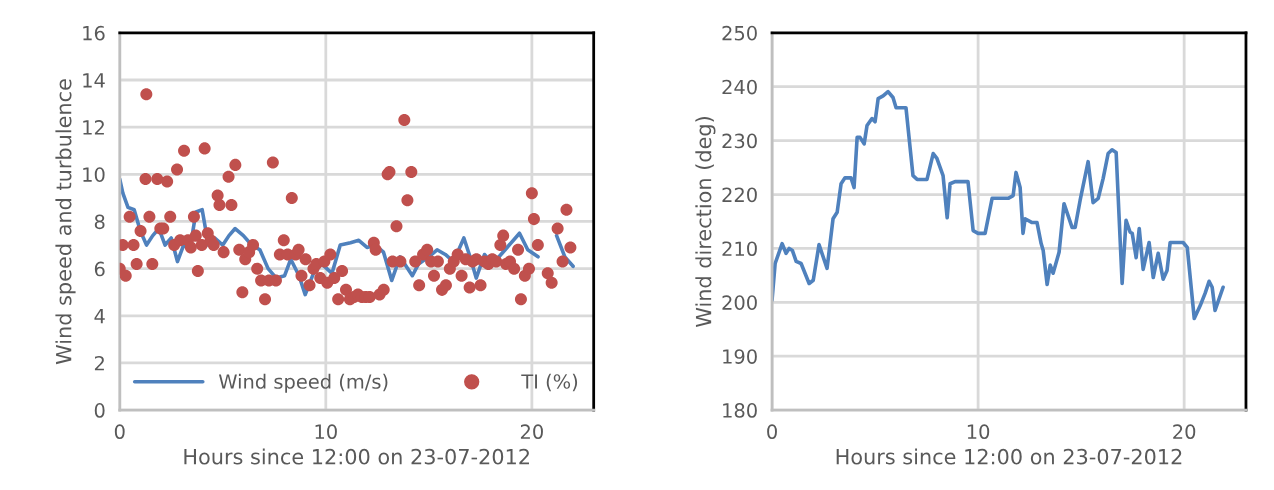  What do you see at coordinates (739, 141) in the screenshot?
I see `y-tick-label: 230` at bounding box center [739, 141].